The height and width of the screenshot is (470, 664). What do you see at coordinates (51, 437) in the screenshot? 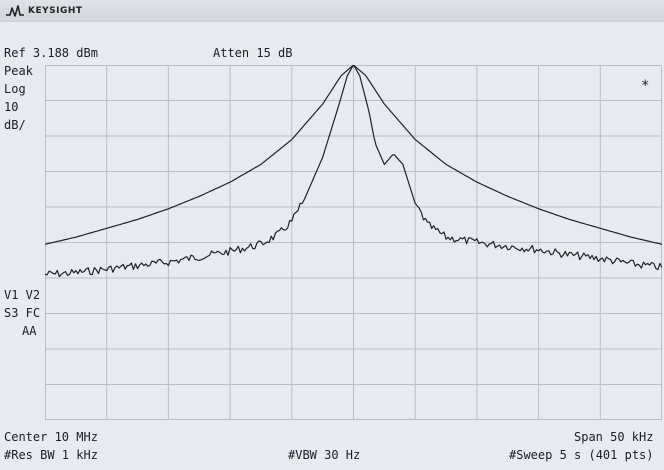
I see `center-frequency-label: Center 10 MHz` at bounding box center [51, 437].